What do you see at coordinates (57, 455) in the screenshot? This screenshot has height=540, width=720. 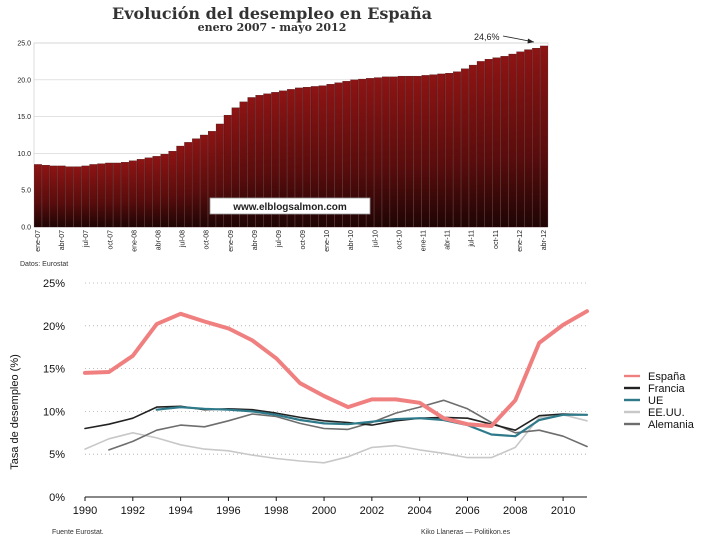 I see `line-y-tick-label: 5%` at bounding box center [57, 455].